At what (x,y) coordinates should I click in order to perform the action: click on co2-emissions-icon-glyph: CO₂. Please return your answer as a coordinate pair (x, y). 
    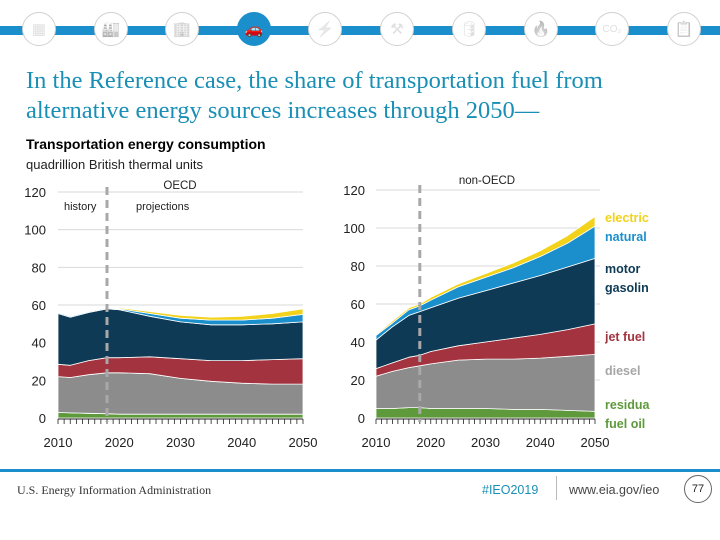
    Looking at the image, I should click on (612, 29).